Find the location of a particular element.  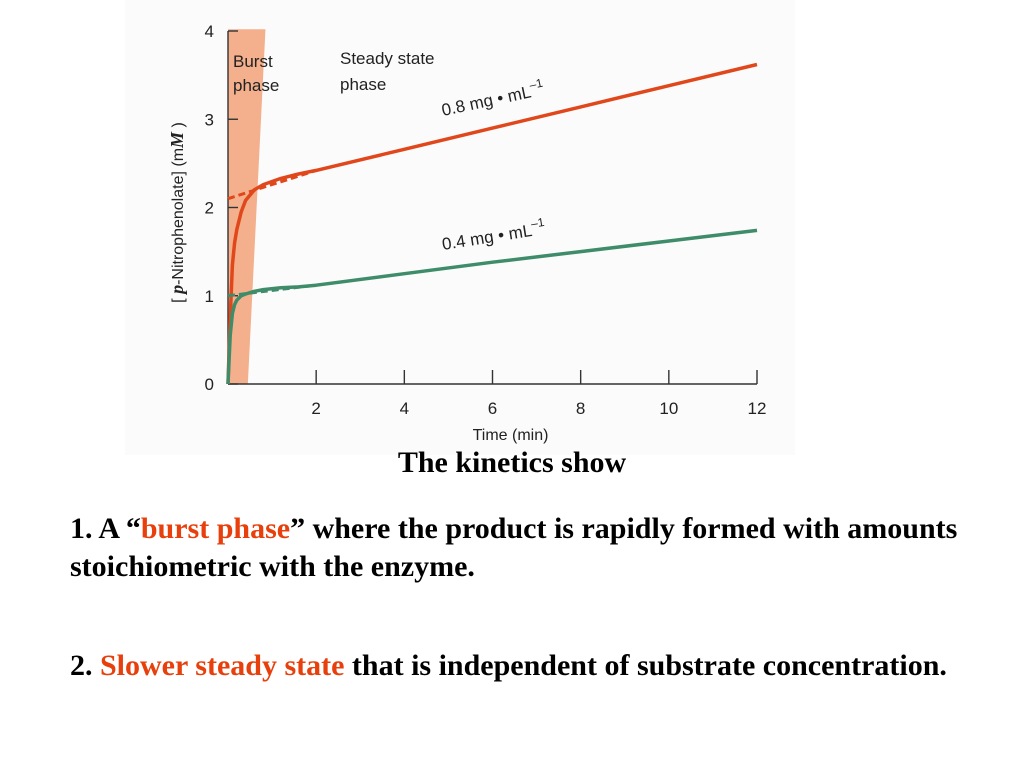

burst-phase-label-line2: phase is located at coordinates (256, 85).